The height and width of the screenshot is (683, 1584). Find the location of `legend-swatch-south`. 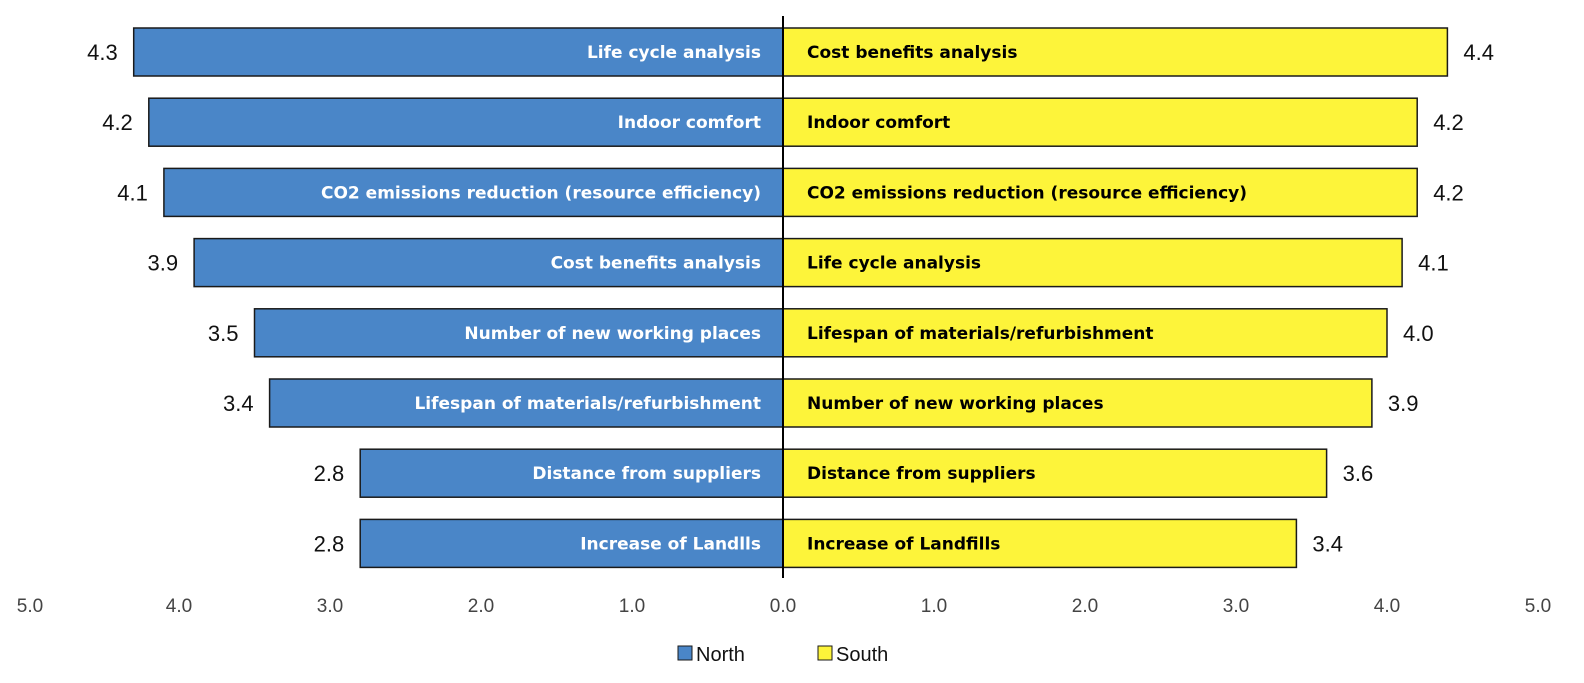

legend-swatch-south is located at coordinates (825, 653).